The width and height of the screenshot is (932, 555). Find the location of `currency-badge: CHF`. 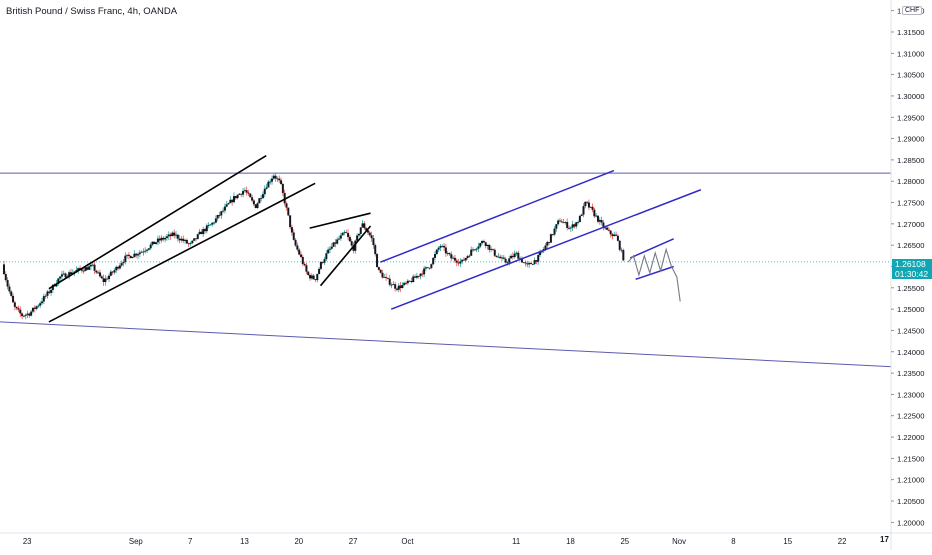

currency-badge: CHF is located at coordinates (912, 10).